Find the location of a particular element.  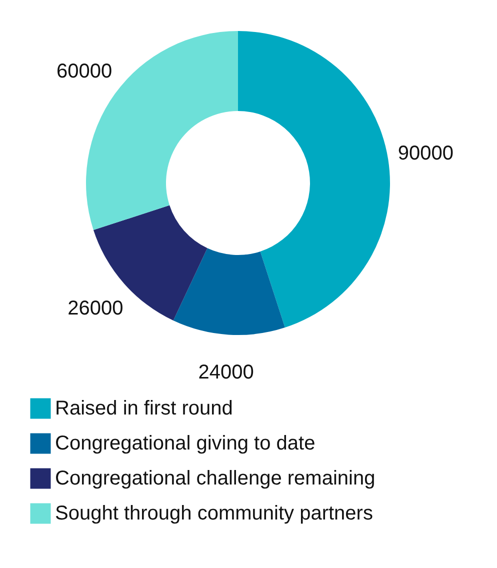

legend-label: Raised in first round is located at coordinates (144, 409).